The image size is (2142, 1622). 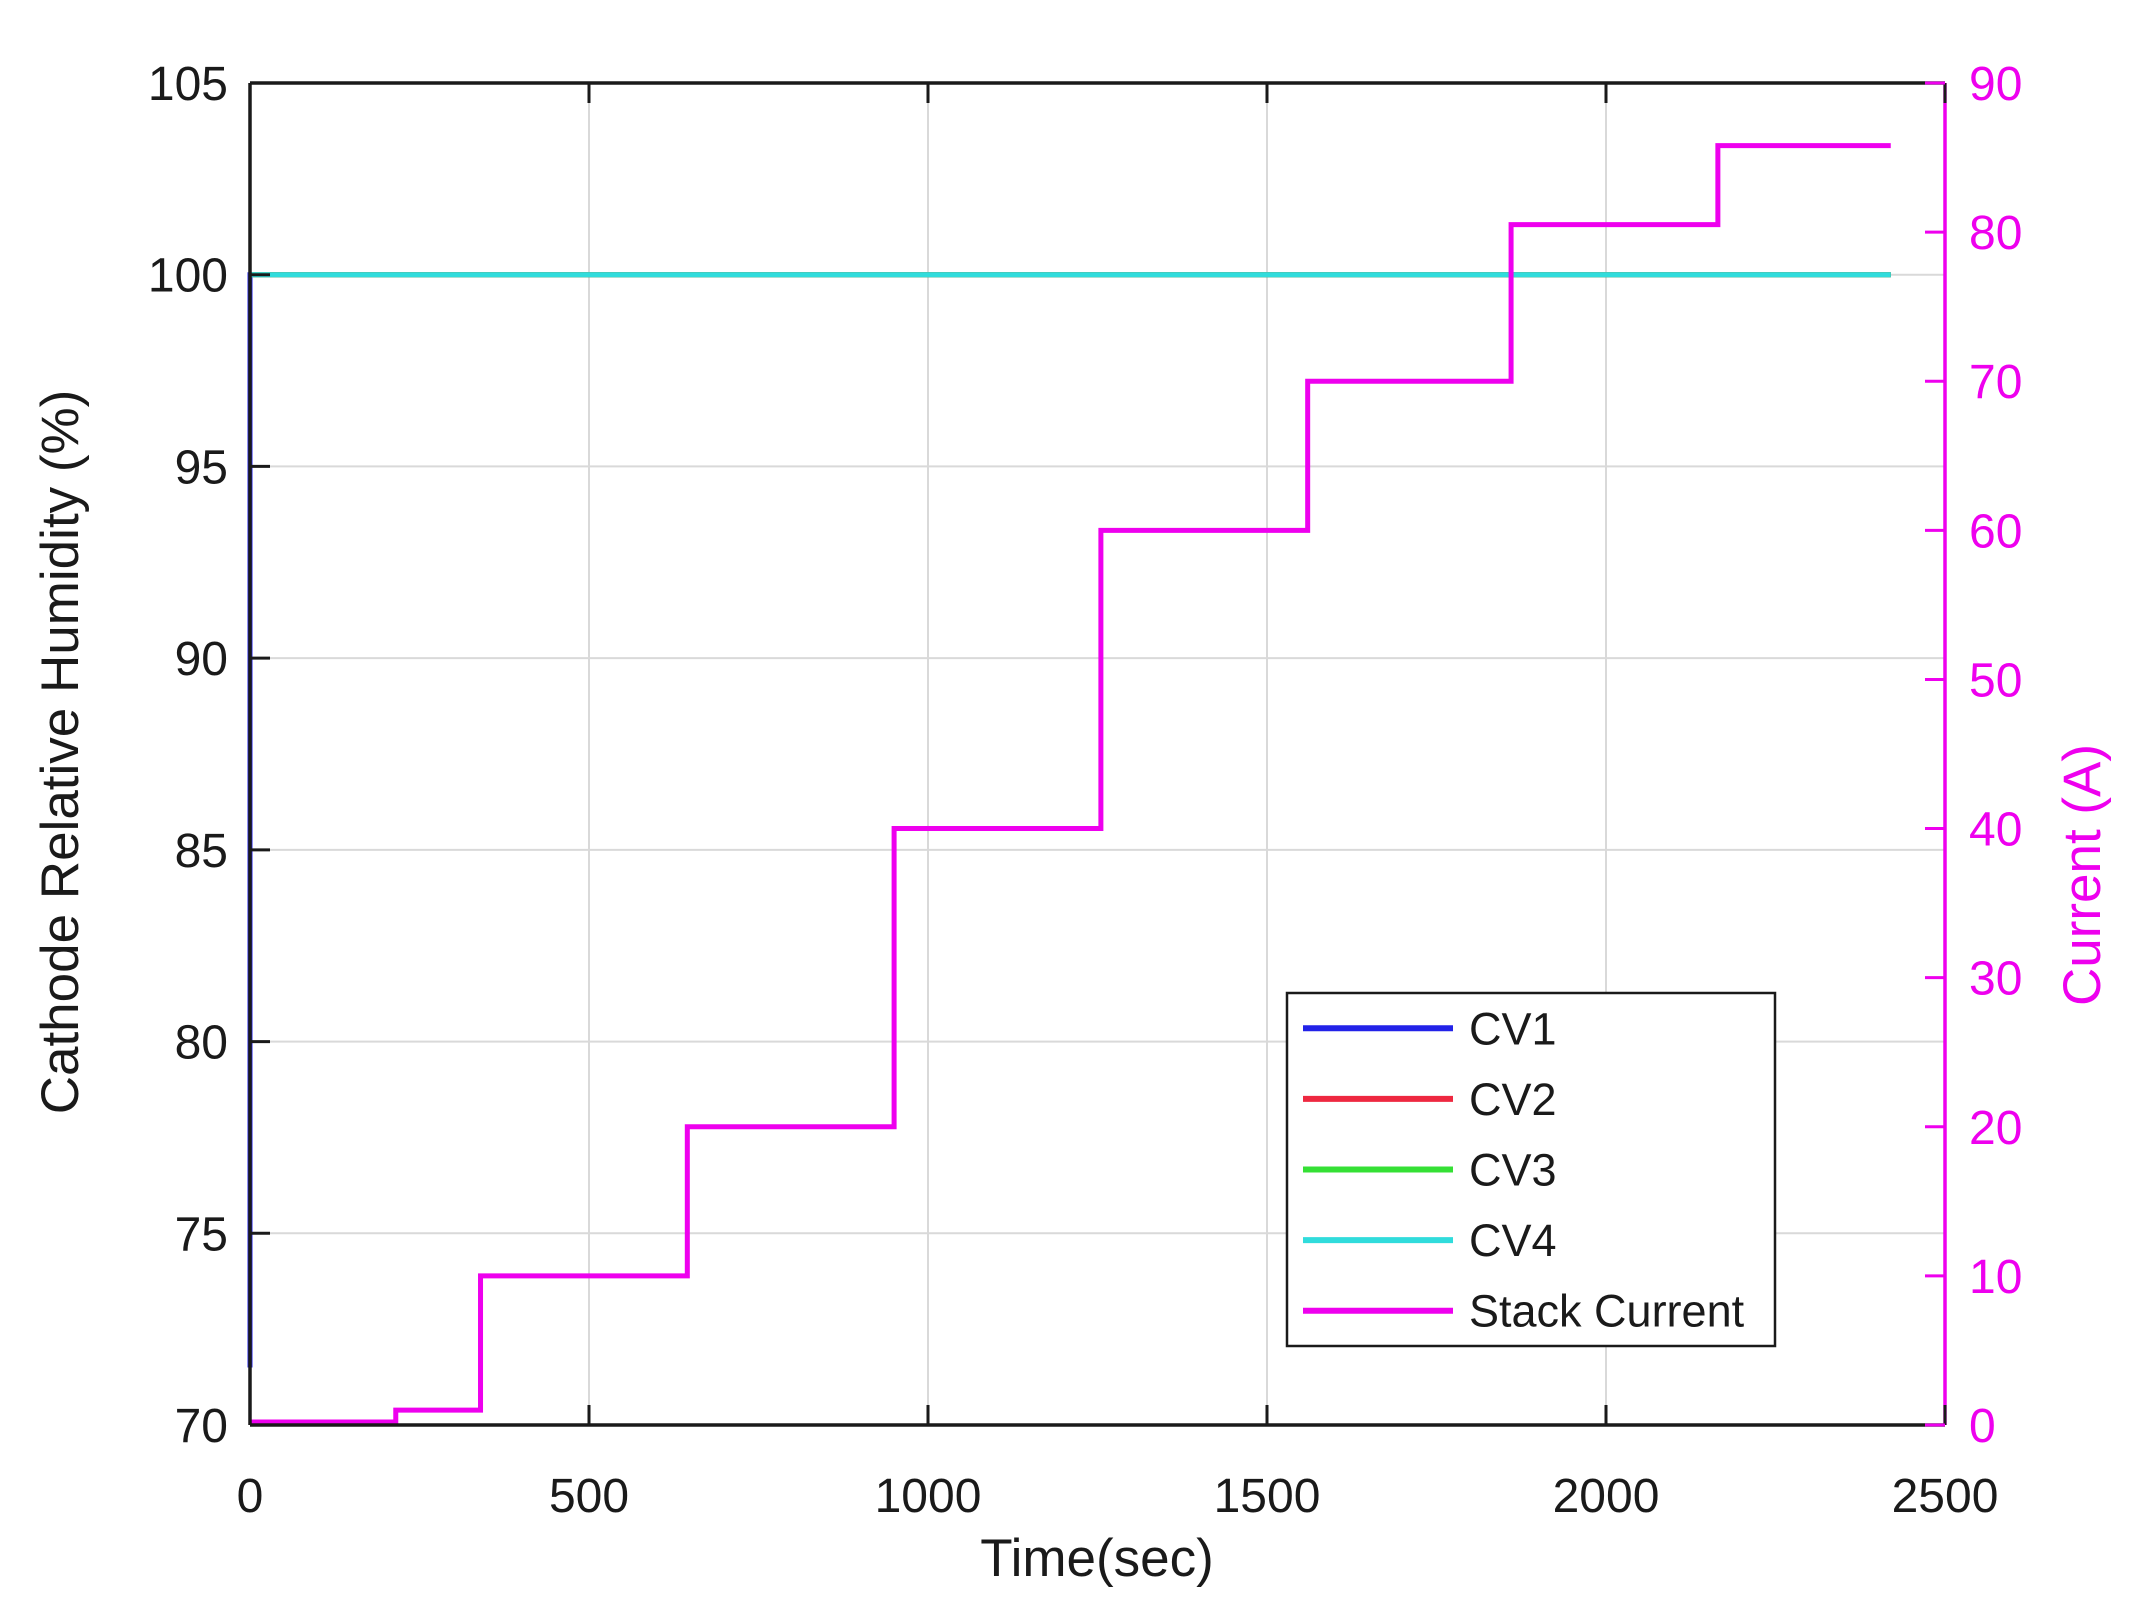 What do you see at coordinates (1995, 531) in the screenshot?
I see `y-right-tick-label: 60` at bounding box center [1995, 531].